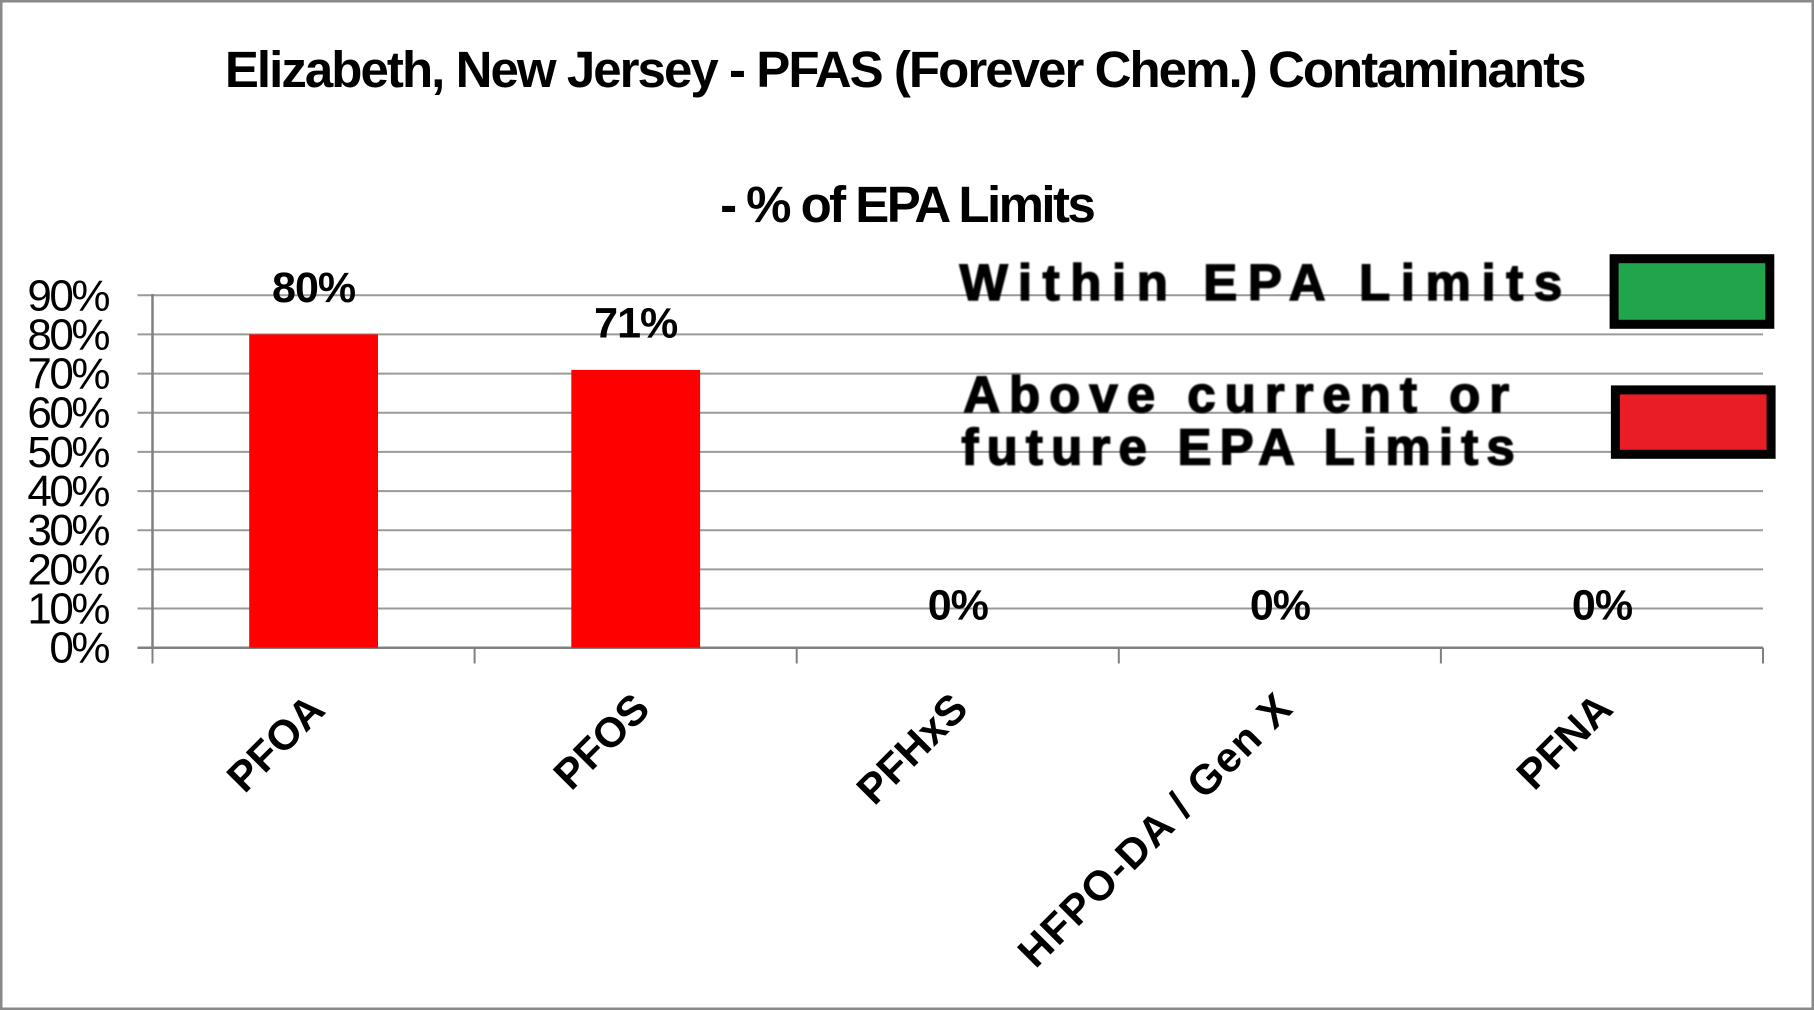 The height and width of the screenshot is (1010, 1814). Describe the element at coordinates (68, 452) in the screenshot. I see `svg-text: 50%` at that location.